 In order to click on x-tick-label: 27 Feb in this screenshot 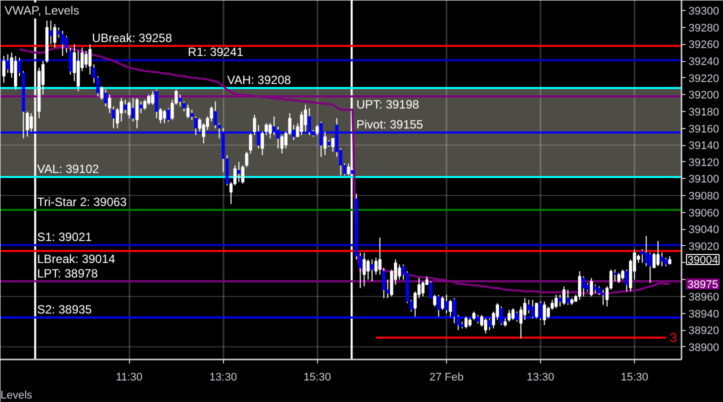, I will do `click(446, 378)`.